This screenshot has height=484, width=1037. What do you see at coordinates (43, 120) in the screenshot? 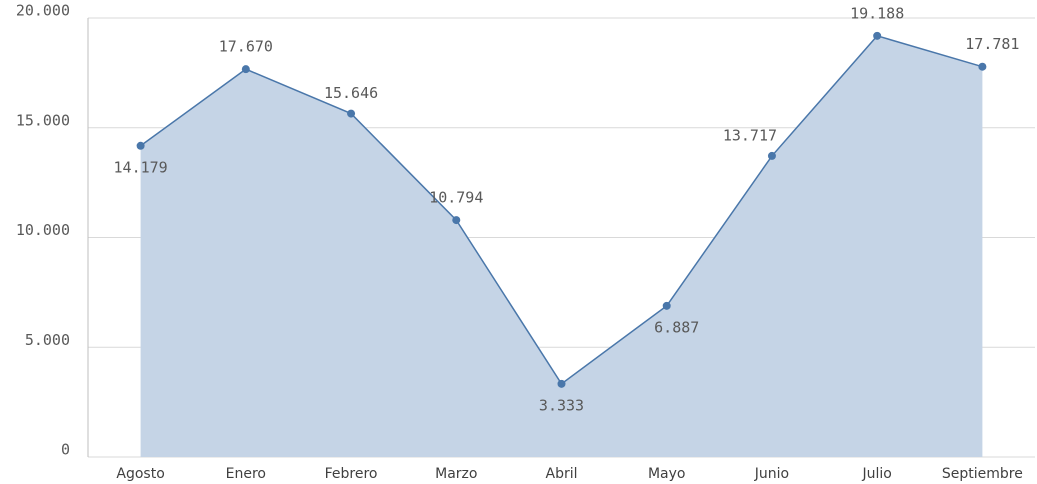
I see `y-tick-label: 15.000` at bounding box center [43, 120].